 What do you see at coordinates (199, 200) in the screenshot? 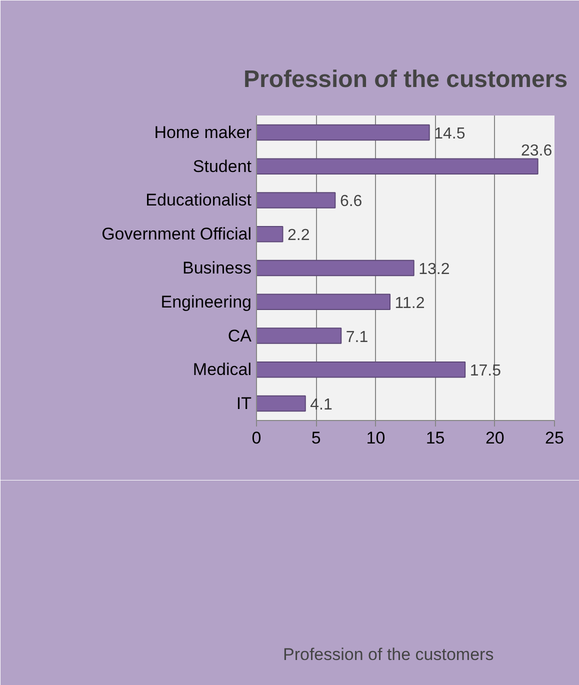
I see `y-tick-label: Educationalist` at bounding box center [199, 200].